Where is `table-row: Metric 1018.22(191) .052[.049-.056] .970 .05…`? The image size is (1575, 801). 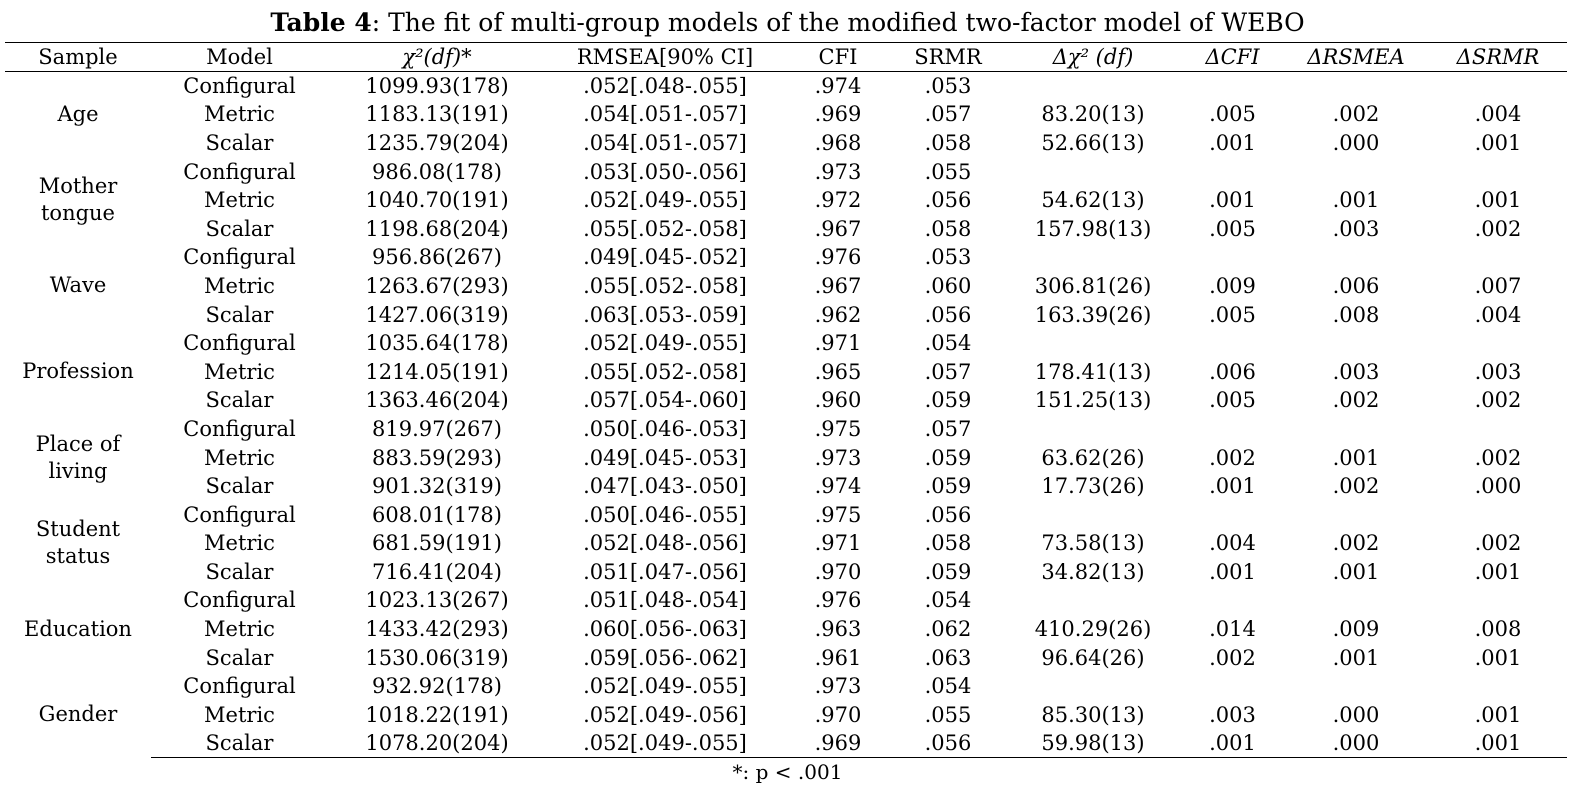
table-row: Metric 1018.22(191) .052[.049-.056] .970 .05… is located at coordinates (786, 715).